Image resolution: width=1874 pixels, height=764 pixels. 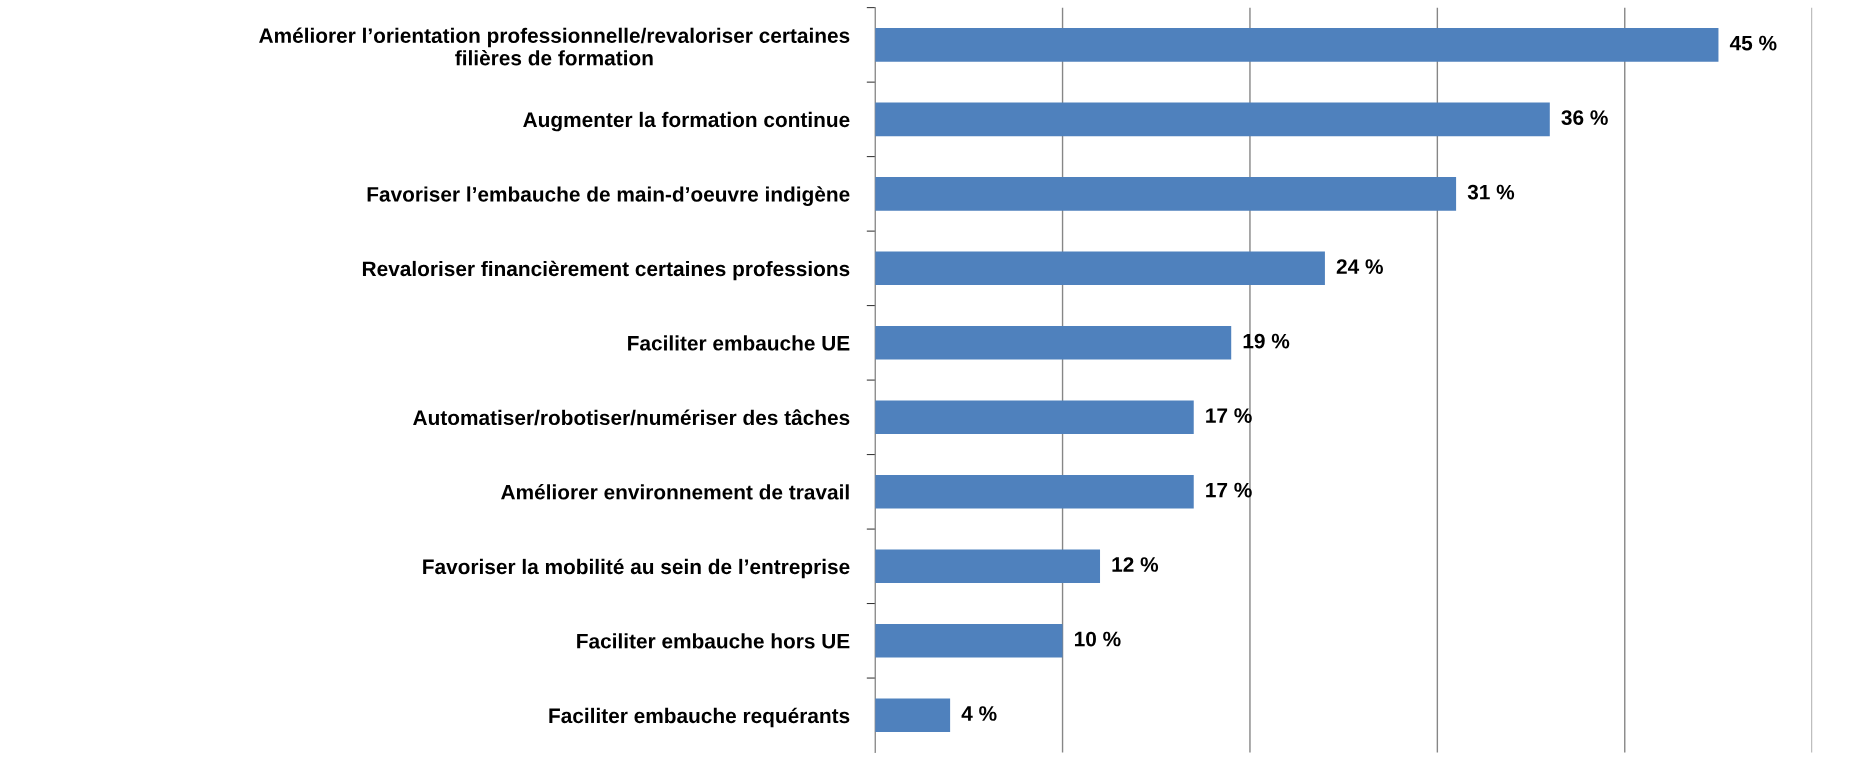 I want to click on y-tick-label: Augmenter la formation continue, so click(x=686, y=121).